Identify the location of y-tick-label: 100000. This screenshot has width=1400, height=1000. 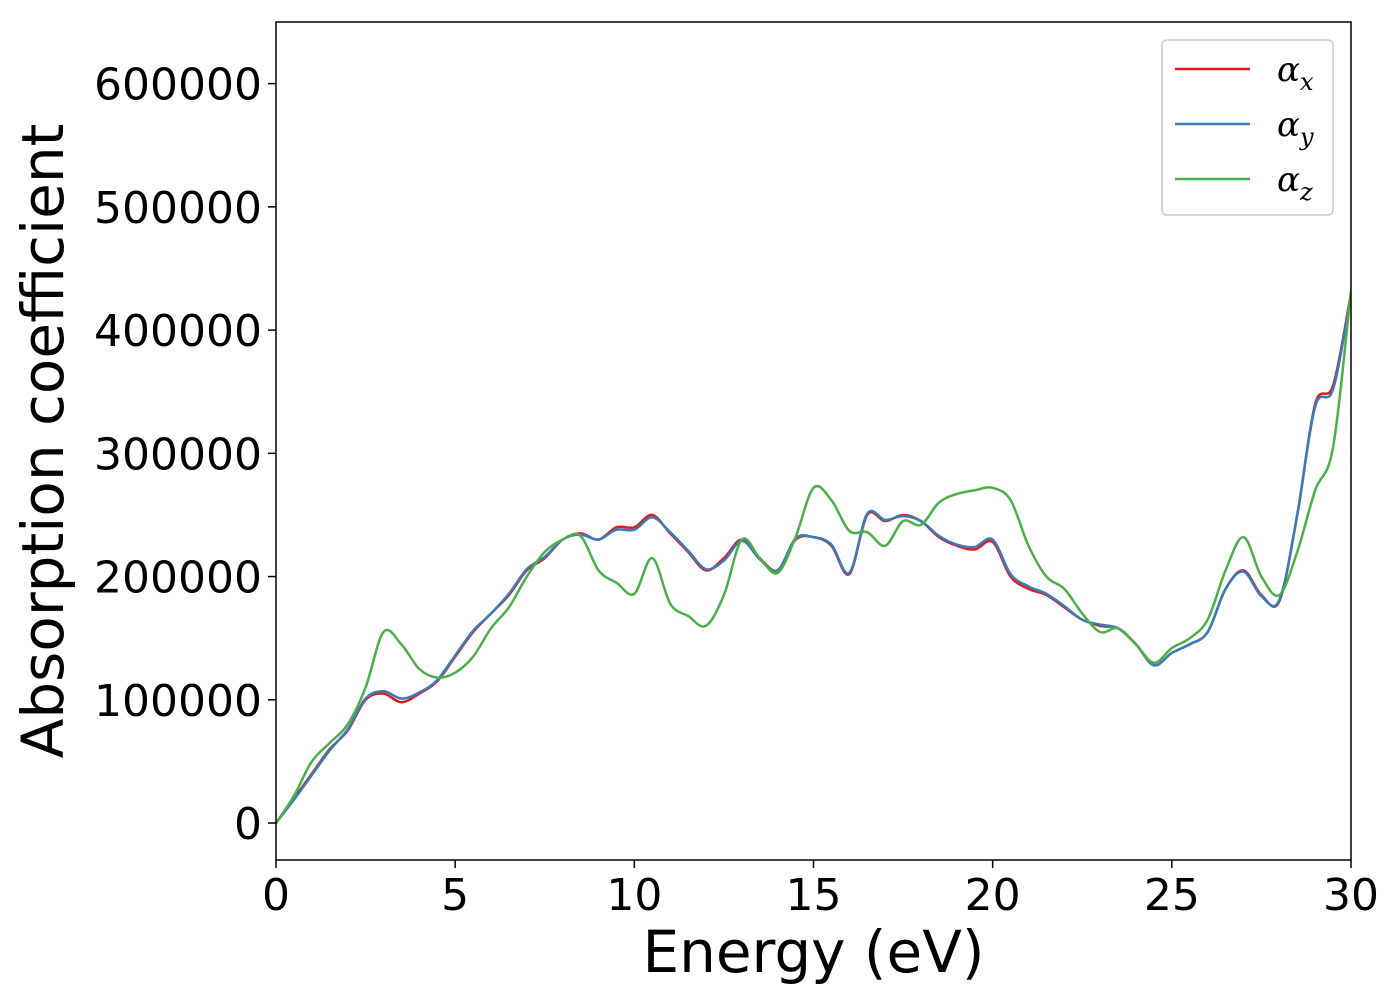
(178, 701).